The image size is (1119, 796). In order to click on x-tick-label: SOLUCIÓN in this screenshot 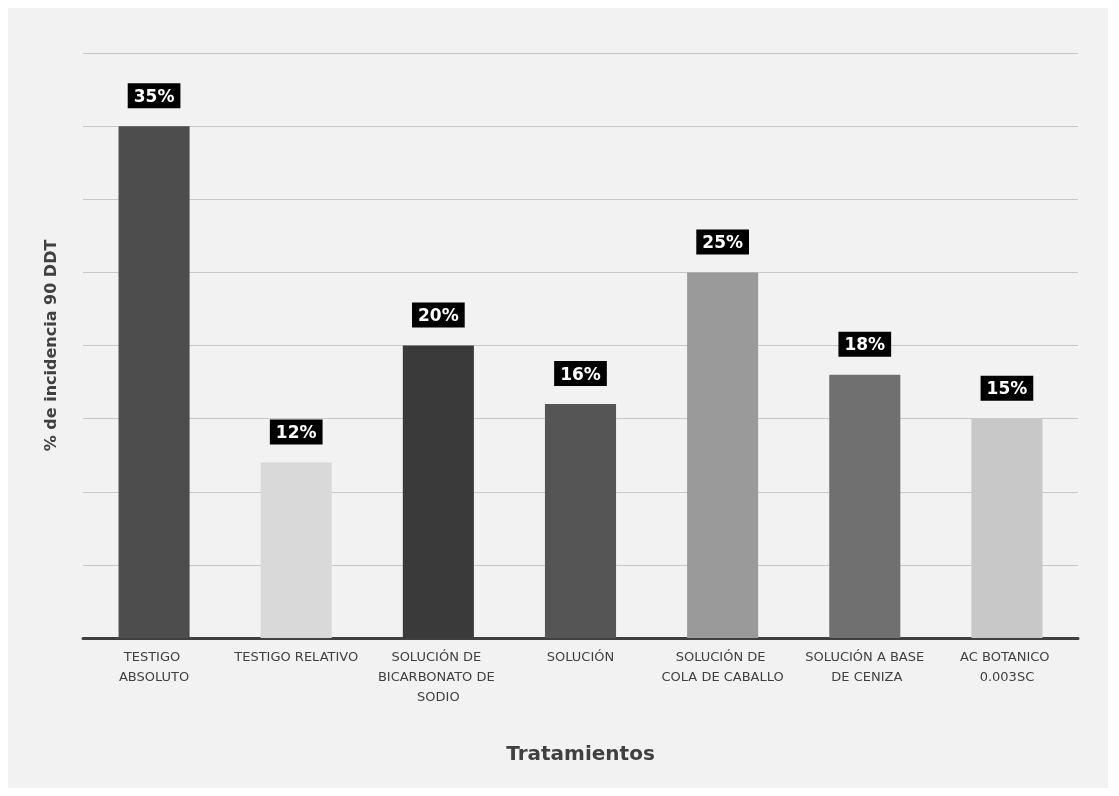, I will do `click(580, 656)`.